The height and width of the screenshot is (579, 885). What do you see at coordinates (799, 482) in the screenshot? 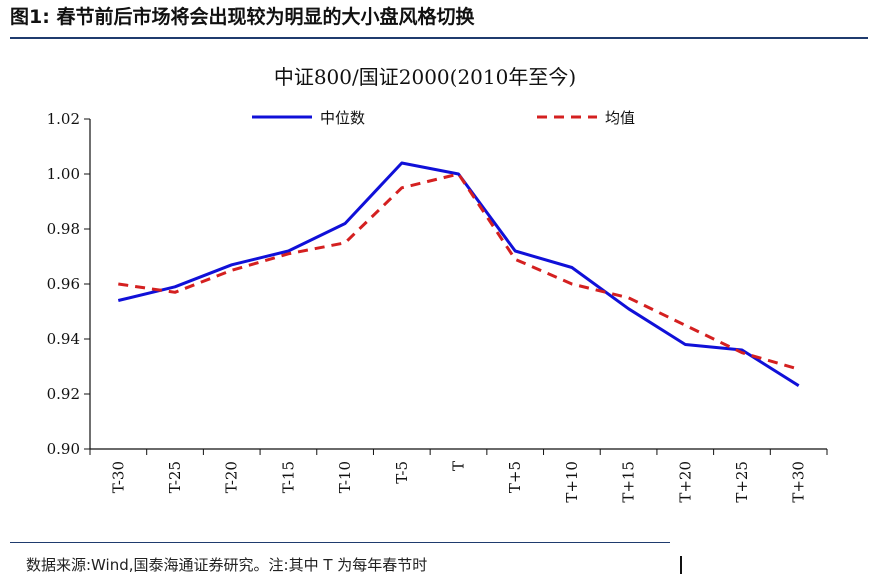
I see `x-tick-label: T+30` at bounding box center [799, 482].